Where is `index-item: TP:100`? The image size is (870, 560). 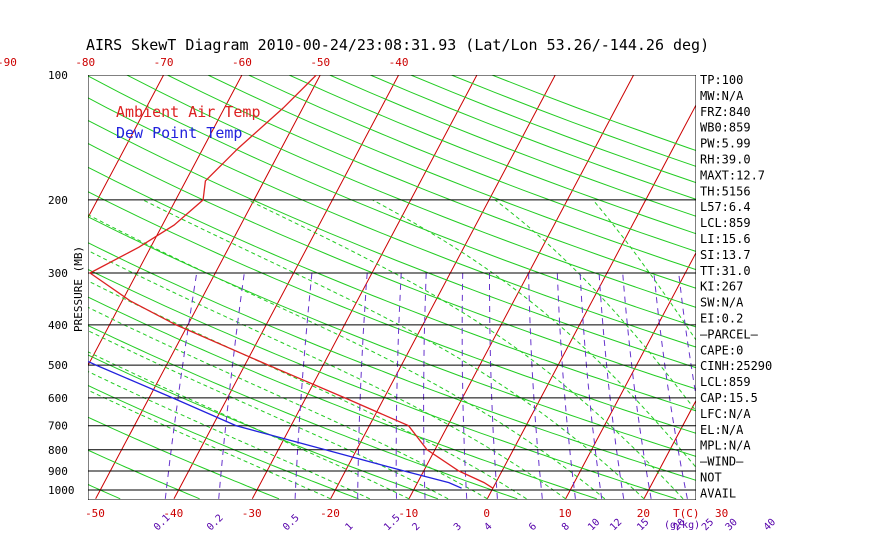
index-item: TP:100 is located at coordinates (721, 80).